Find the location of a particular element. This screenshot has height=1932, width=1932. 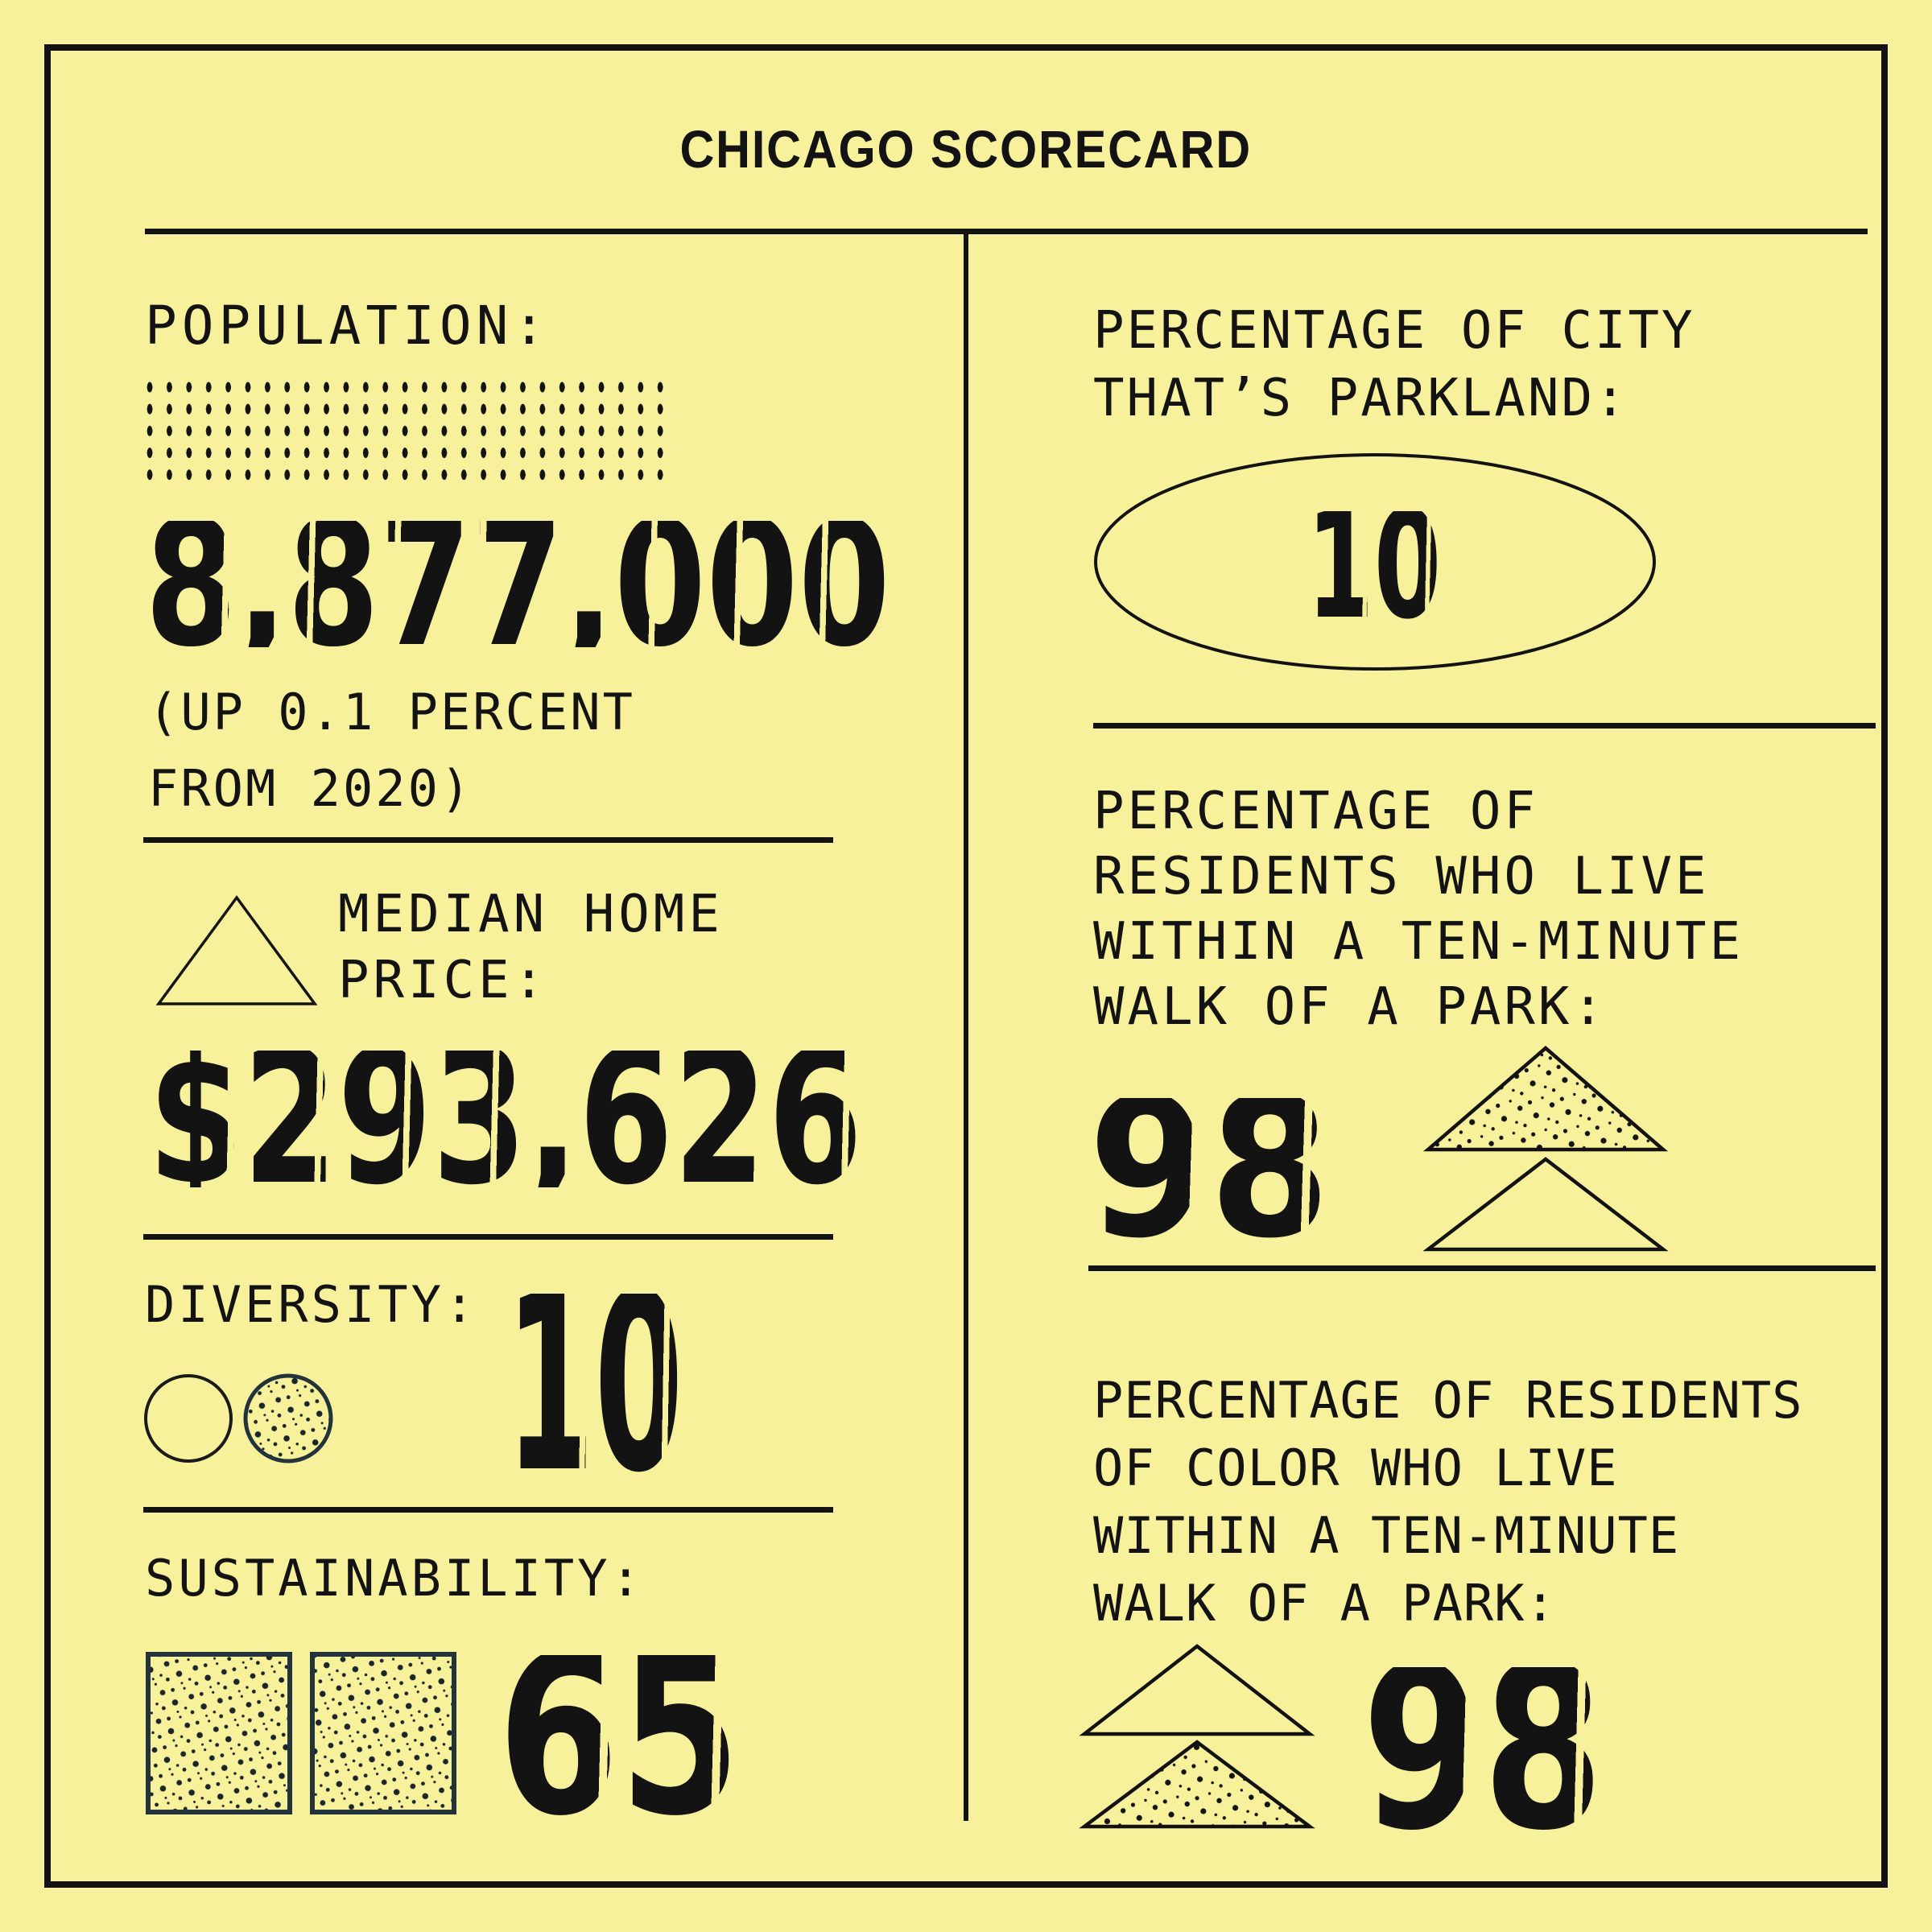

walk-park-color-label-line3: WITHIN A TEN-MINUTE is located at coordinates (1386, 1535).